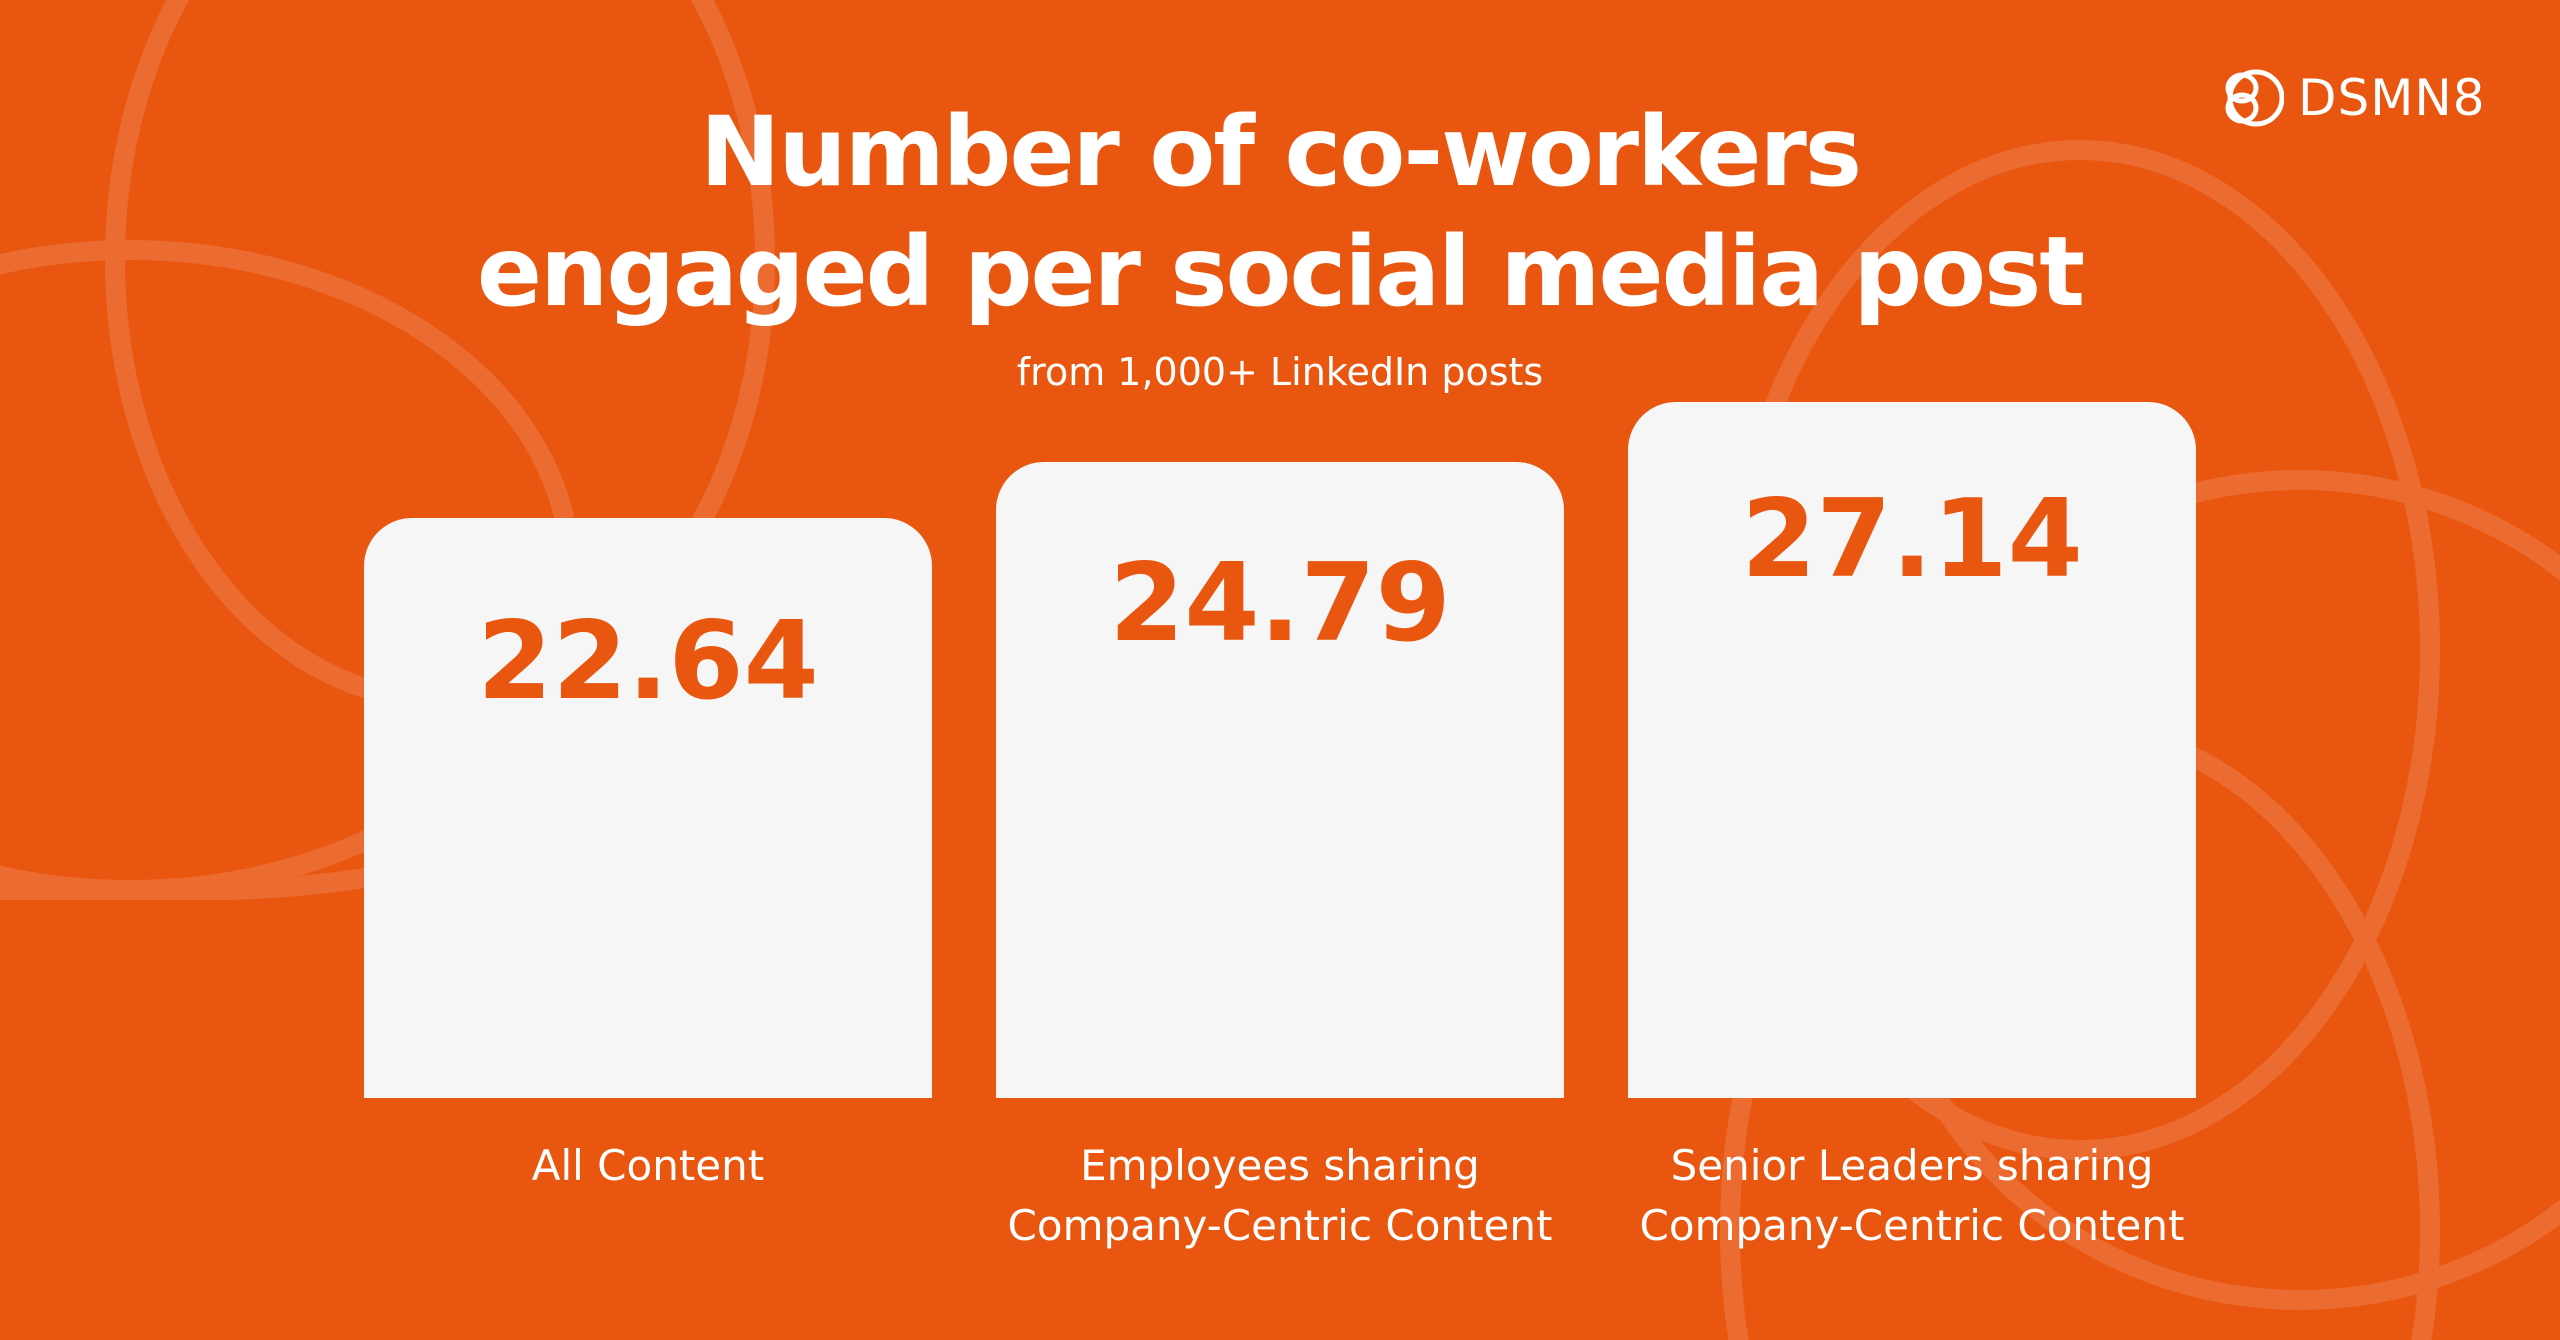  Describe the element at coordinates (648, 808) in the screenshot. I see `bar-all-content: 22.64` at that location.